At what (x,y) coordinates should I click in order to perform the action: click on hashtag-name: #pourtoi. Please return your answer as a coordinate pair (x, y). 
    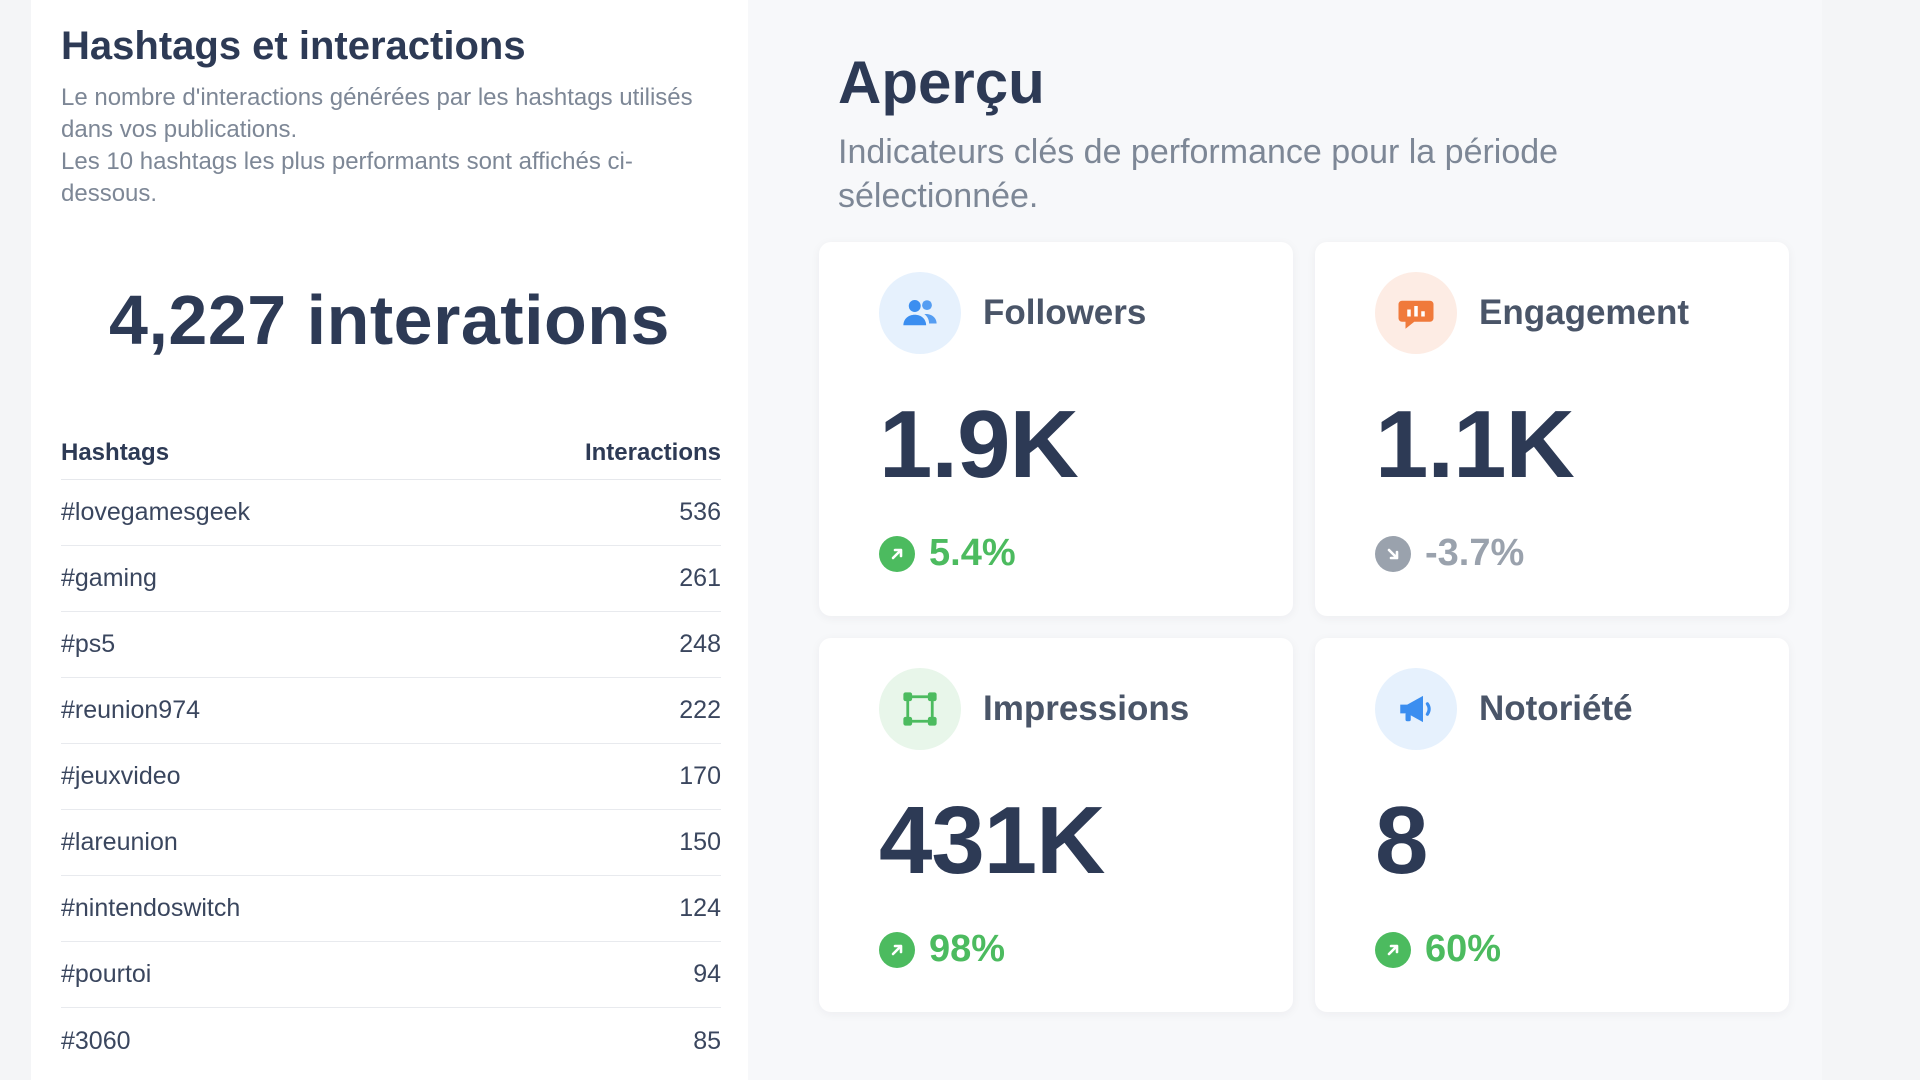
    Looking at the image, I should click on (106, 974).